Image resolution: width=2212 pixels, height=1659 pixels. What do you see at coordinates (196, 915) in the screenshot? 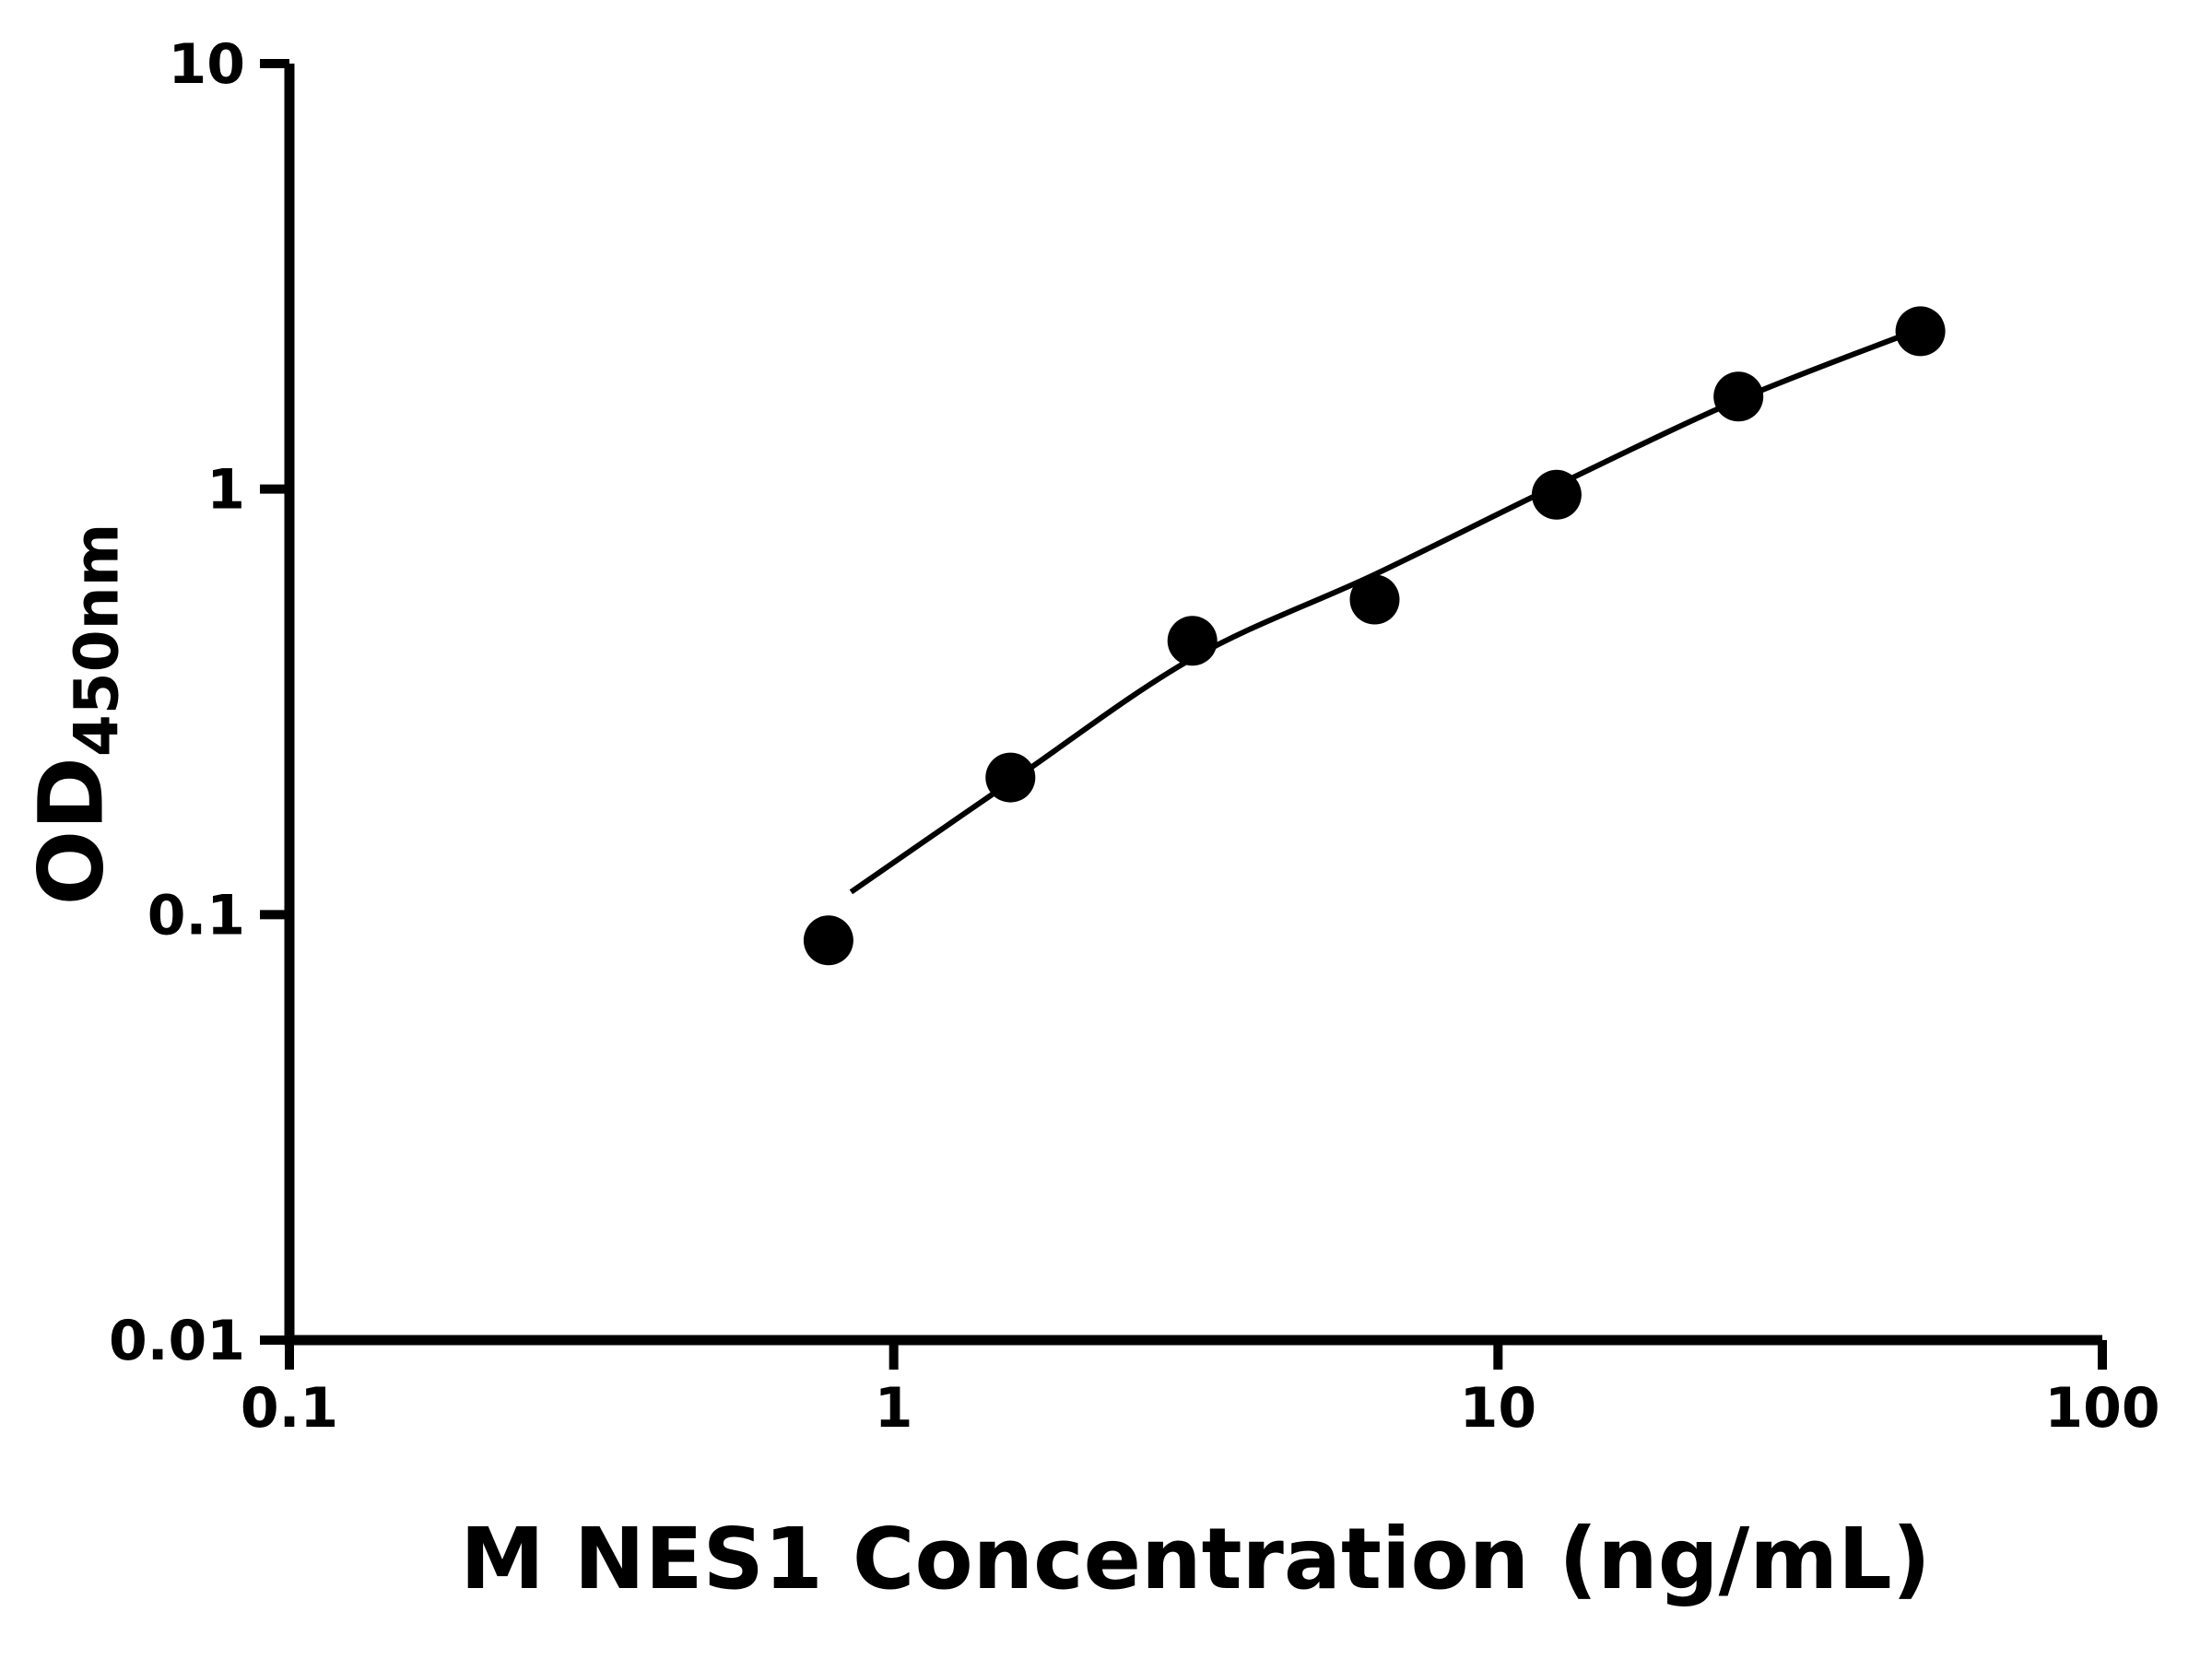
I see `y-axis-tick-label: 0.1` at bounding box center [196, 915].